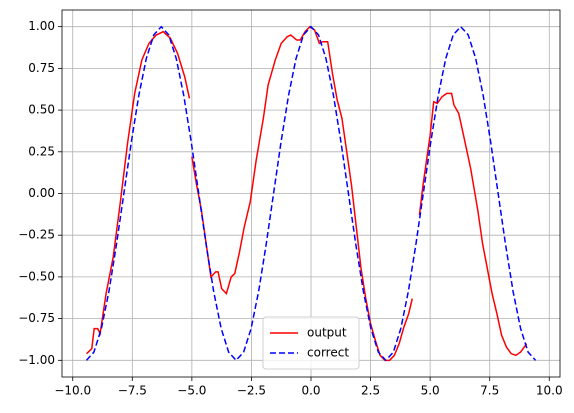 This screenshot has height=413, width=574. Describe the element at coordinates (72, 391) in the screenshot. I see `x-tick-label: −10.0` at that location.